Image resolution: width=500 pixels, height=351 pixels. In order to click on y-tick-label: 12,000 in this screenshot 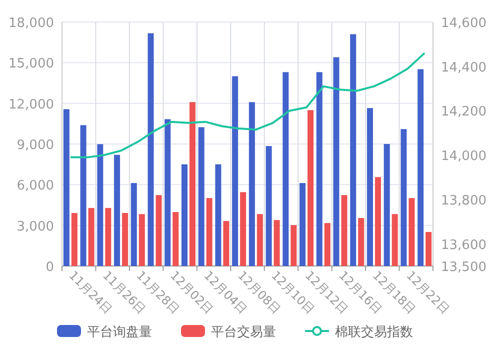, I will do `click(31, 104)`.